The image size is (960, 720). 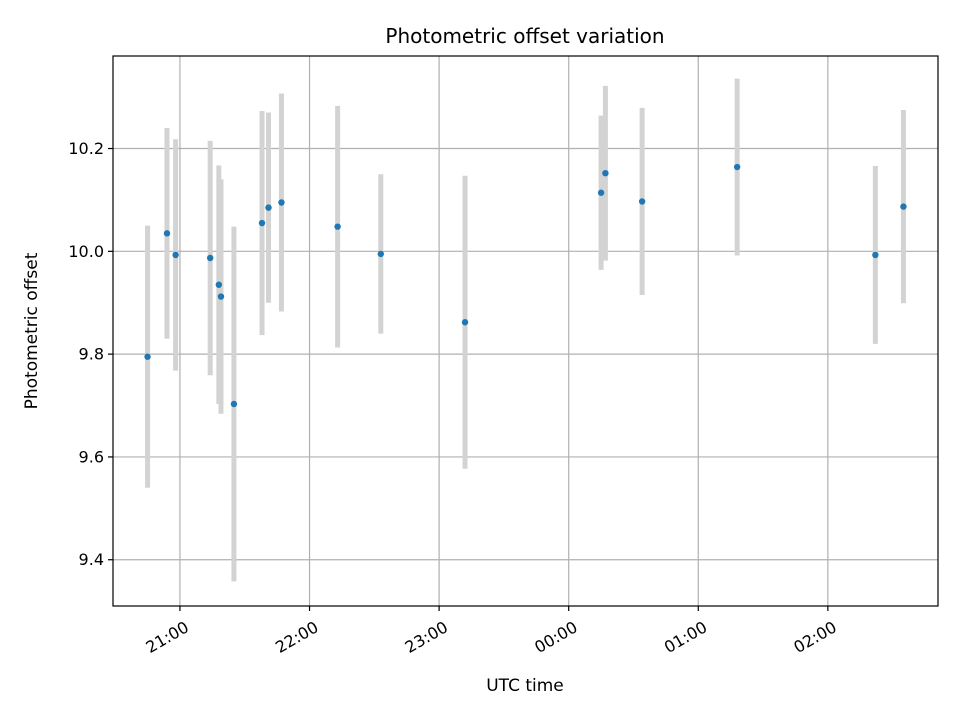 What do you see at coordinates (32, 330) in the screenshot?
I see `y-axis-label: Photometric offset` at bounding box center [32, 330].